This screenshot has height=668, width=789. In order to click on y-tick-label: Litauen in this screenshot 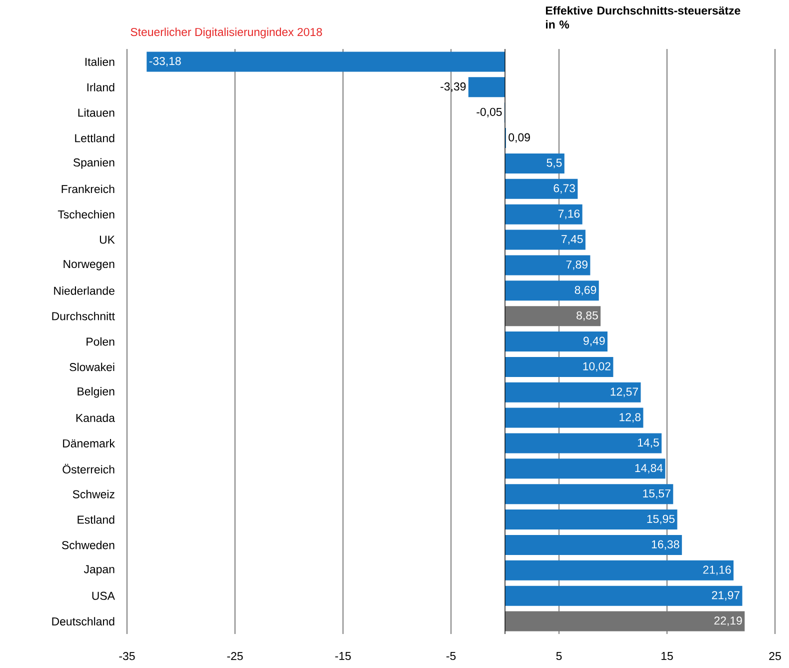, I will do `click(96, 112)`.